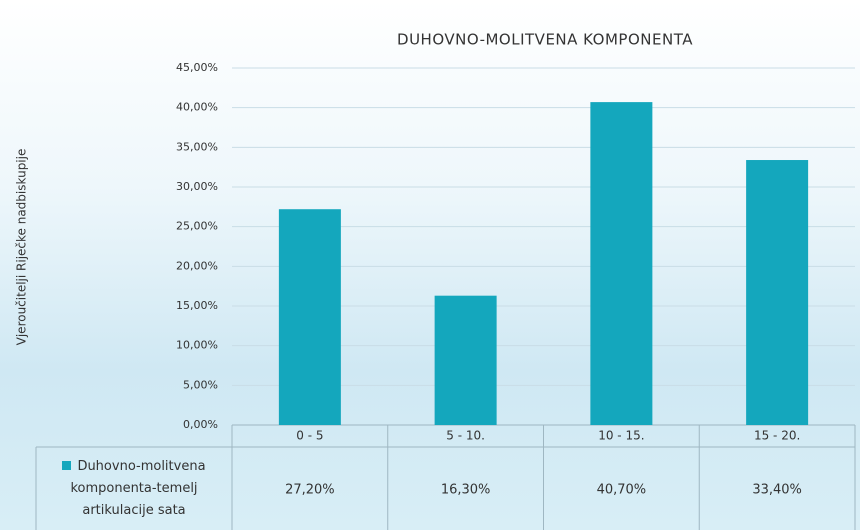 Image resolution: width=860 pixels, height=530 pixels. What do you see at coordinates (22, 247) in the screenshot?
I see `y-axis-label: Vjeroučitelji Riječke nadbiskupije` at bounding box center [22, 247].